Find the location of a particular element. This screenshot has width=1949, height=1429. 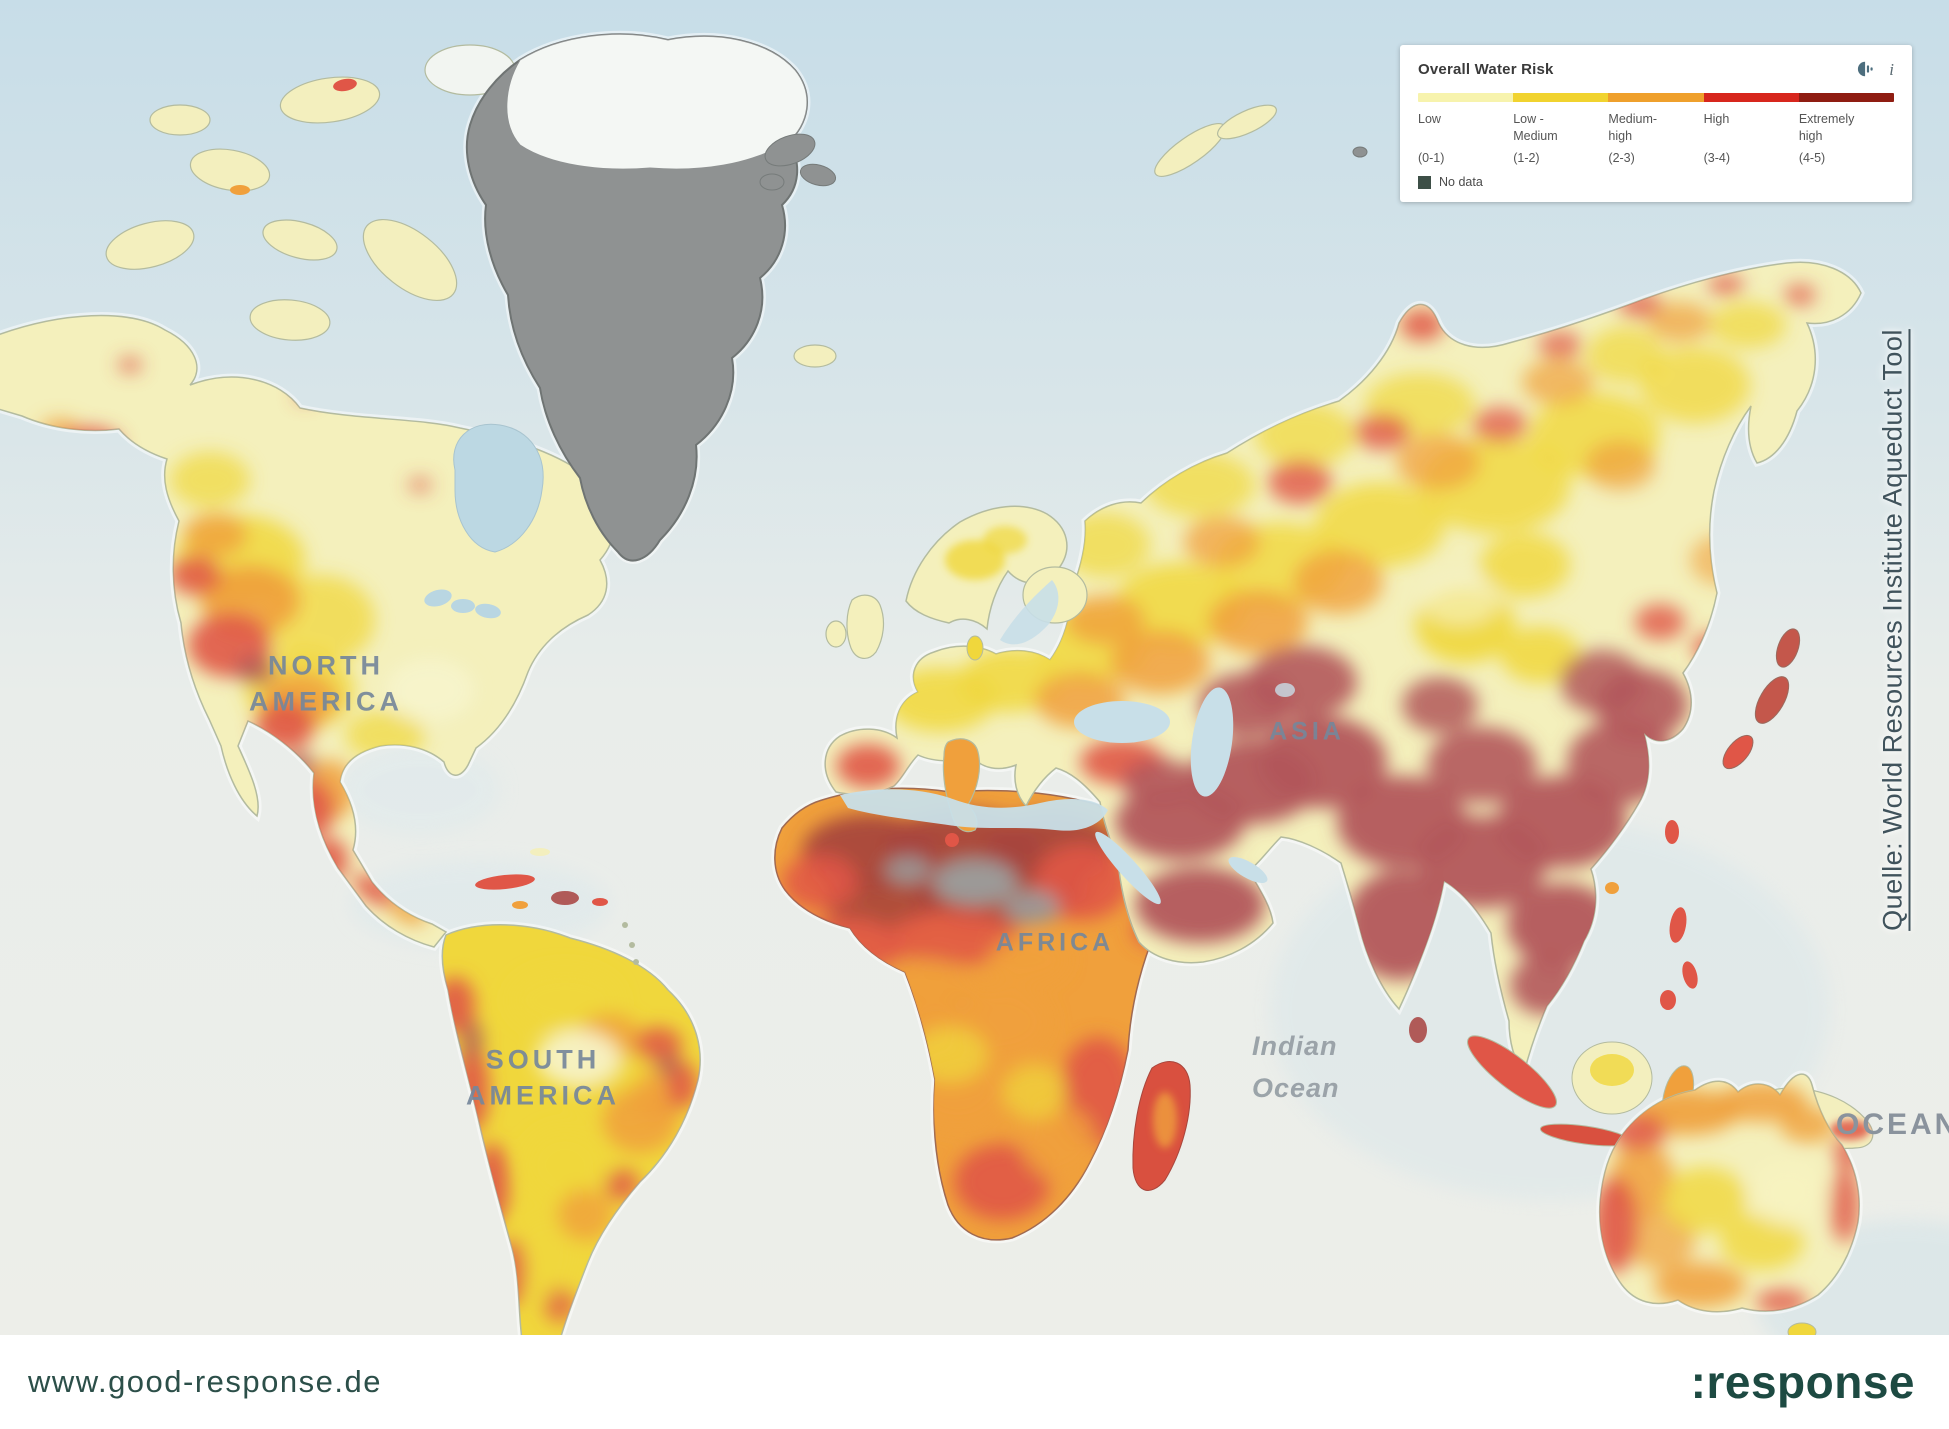

label-africa: AFRICA is located at coordinates (1055, 942).